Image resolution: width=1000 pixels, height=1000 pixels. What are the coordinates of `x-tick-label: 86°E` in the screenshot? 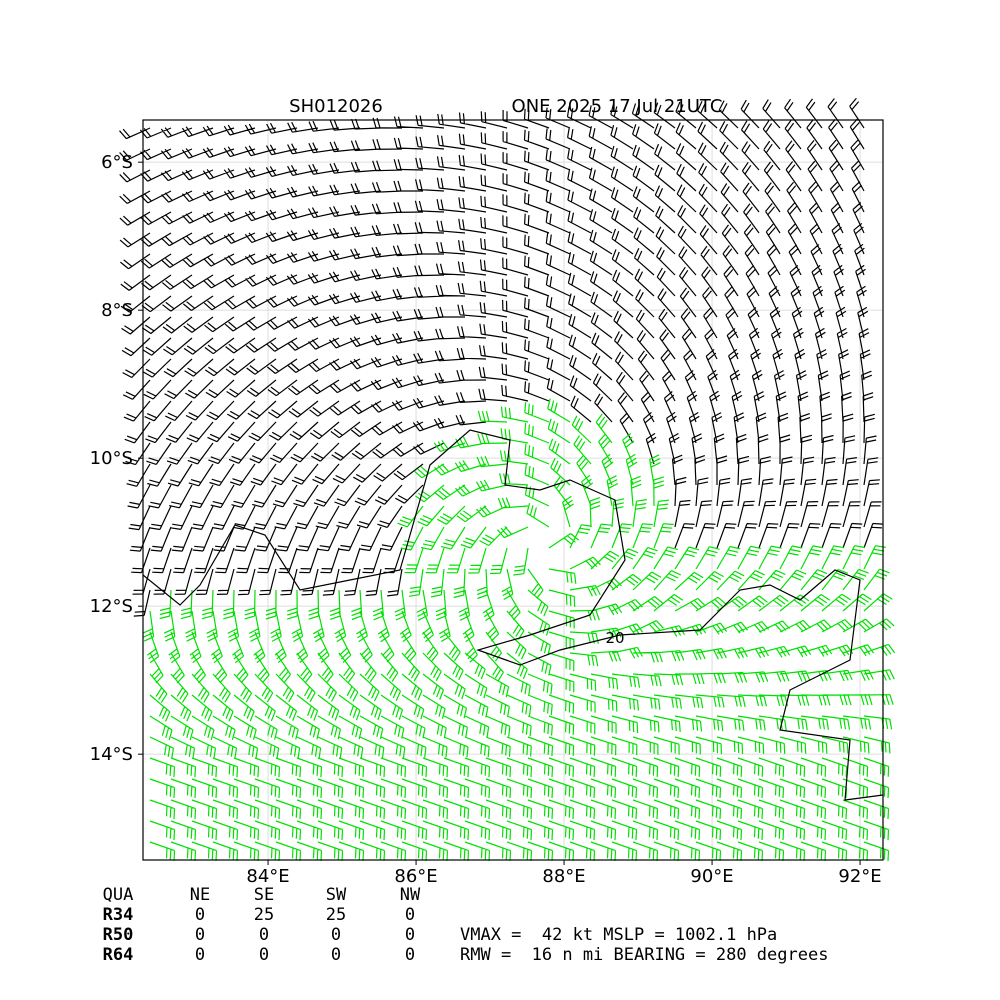 It's located at (415, 876).